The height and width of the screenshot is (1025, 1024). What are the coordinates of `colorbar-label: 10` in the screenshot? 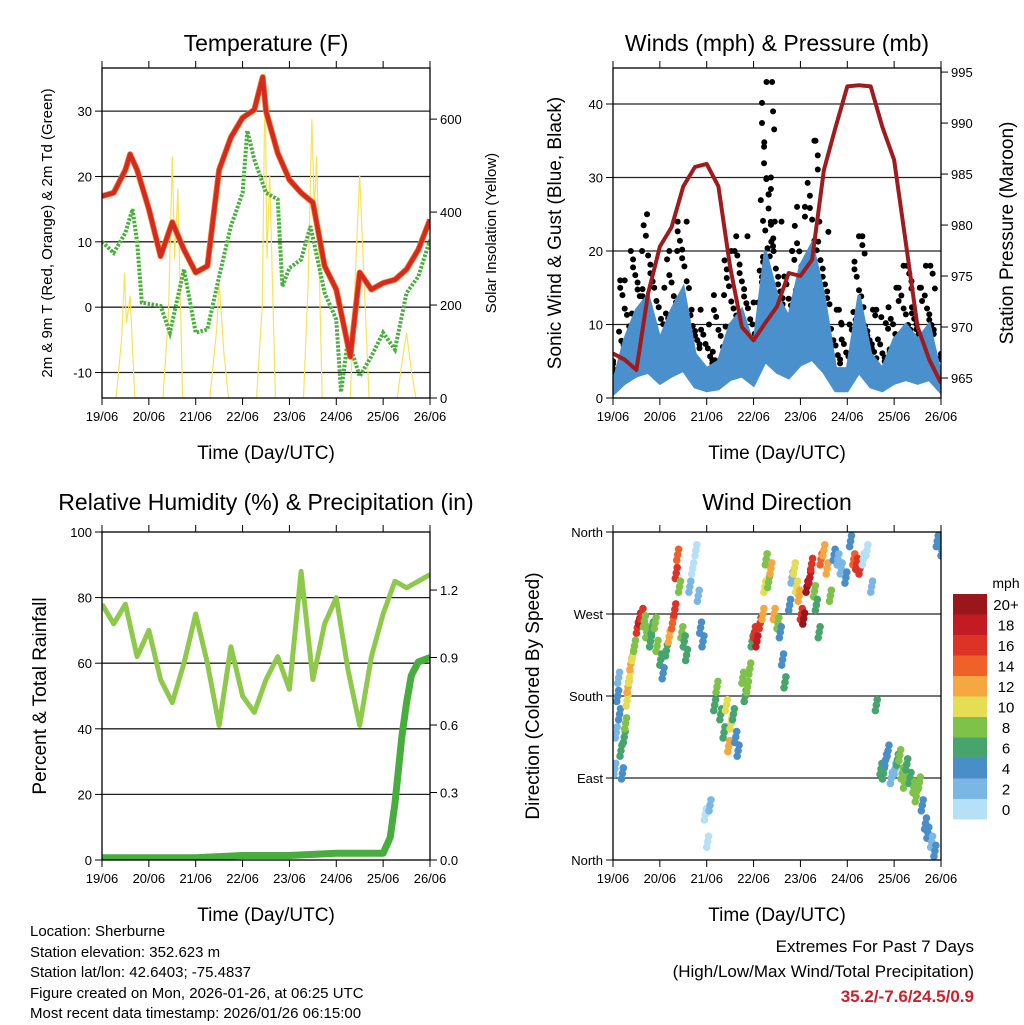 It's located at (1006, 708).